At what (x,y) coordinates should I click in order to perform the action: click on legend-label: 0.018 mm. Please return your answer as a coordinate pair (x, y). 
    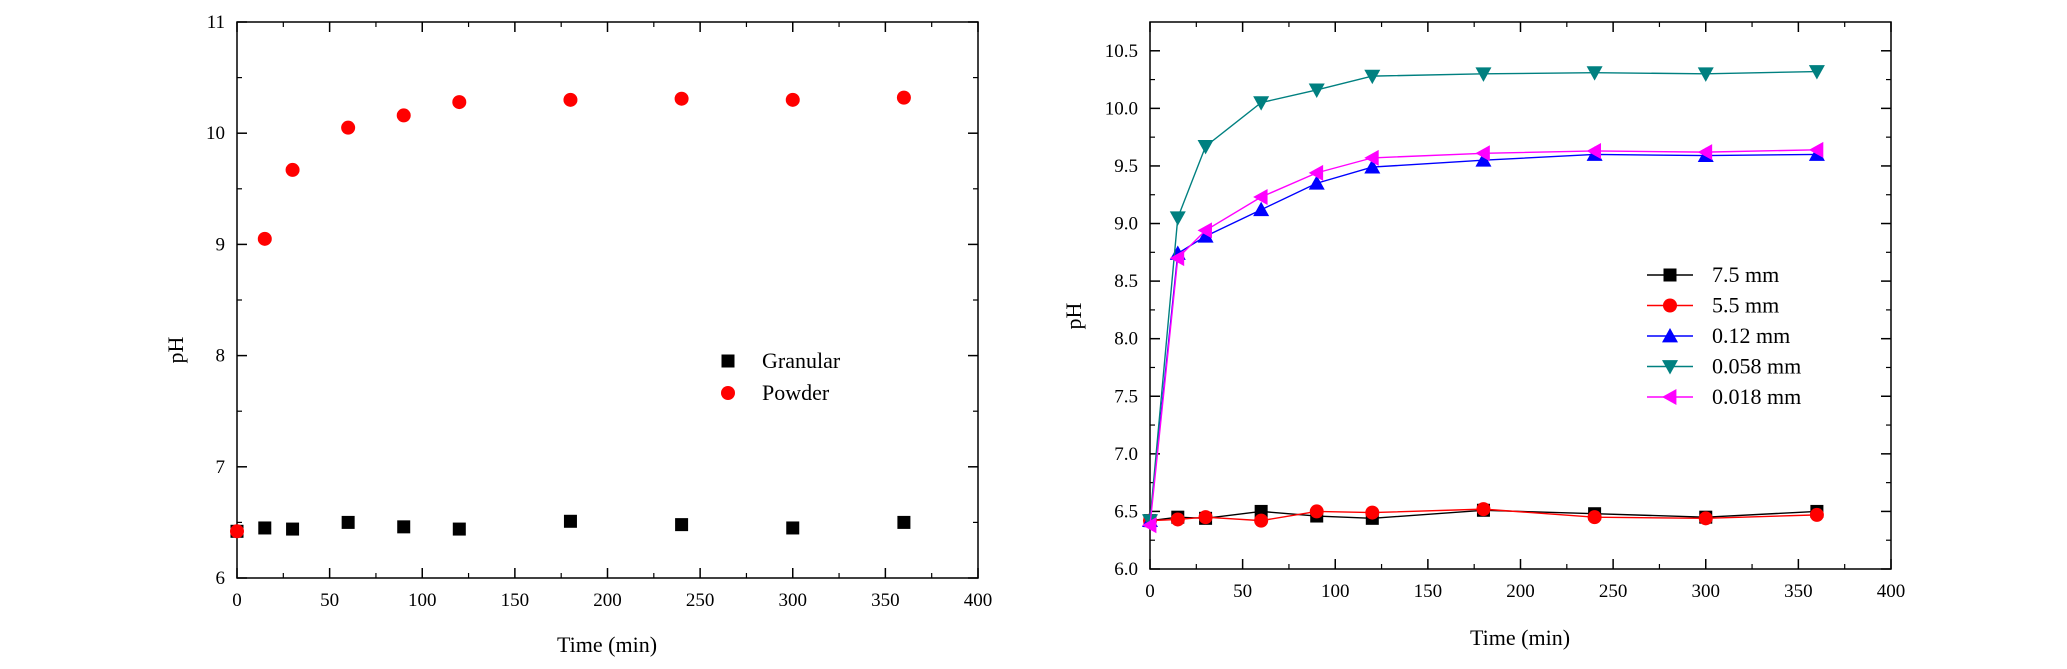
    Looking at the image, I should click on (1756, 396).